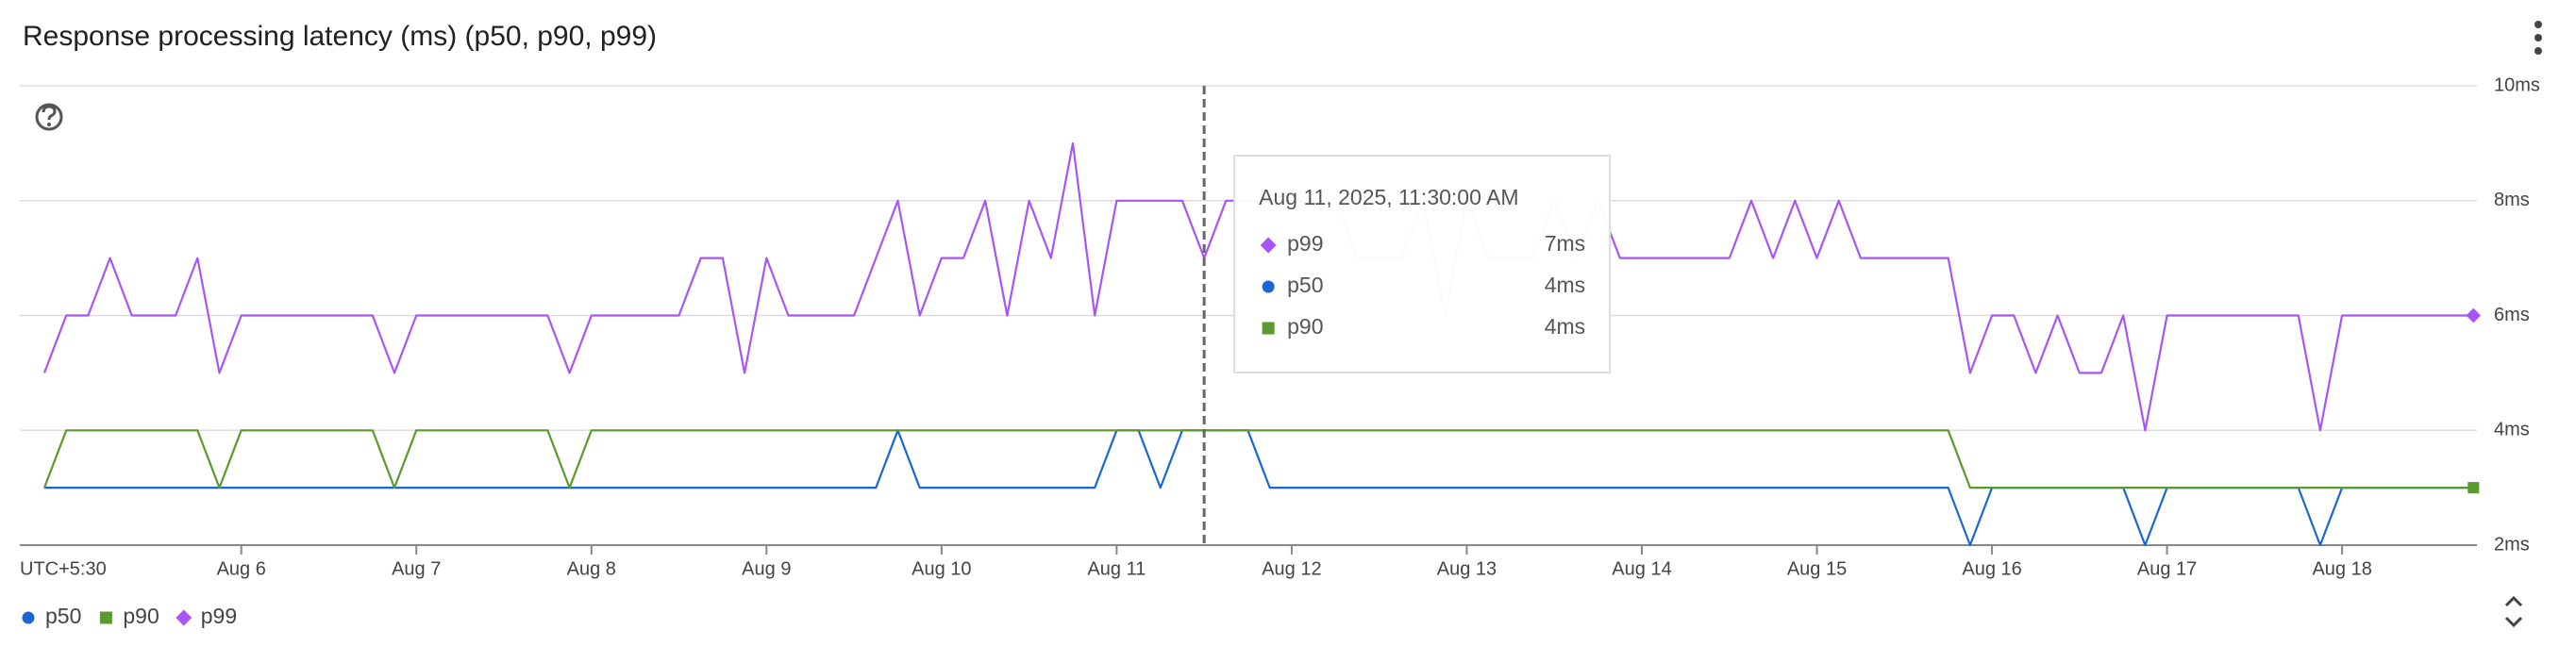  I want to click on x-tick-label: Aug 17, so click(2167, 568).